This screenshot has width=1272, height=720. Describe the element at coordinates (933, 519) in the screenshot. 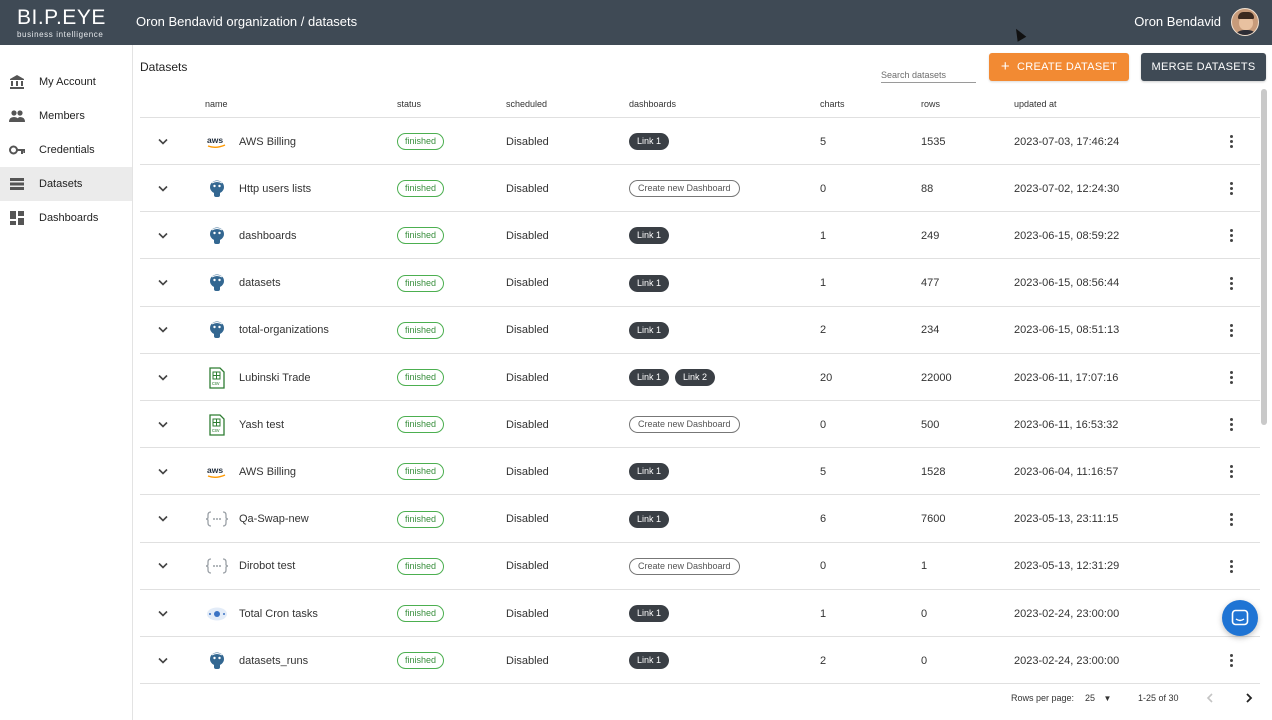

I see `rows-count: 7600` at that location.